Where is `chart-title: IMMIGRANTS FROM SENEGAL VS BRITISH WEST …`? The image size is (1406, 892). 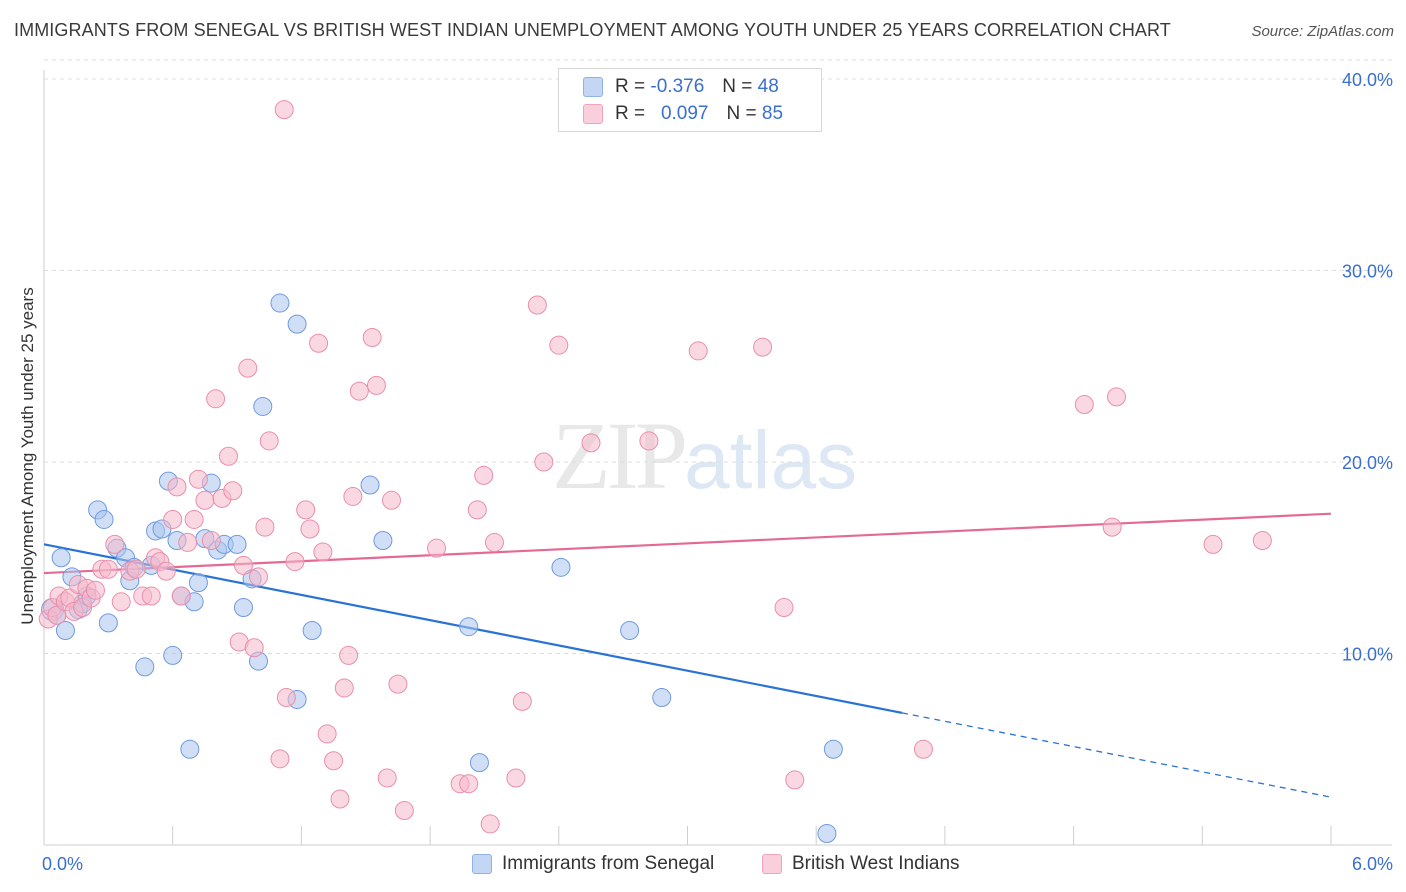
chart-title: IMMIGRANTS FROM SENEGAL VS BRITISH WEST … is located at coordinates (592, 30).